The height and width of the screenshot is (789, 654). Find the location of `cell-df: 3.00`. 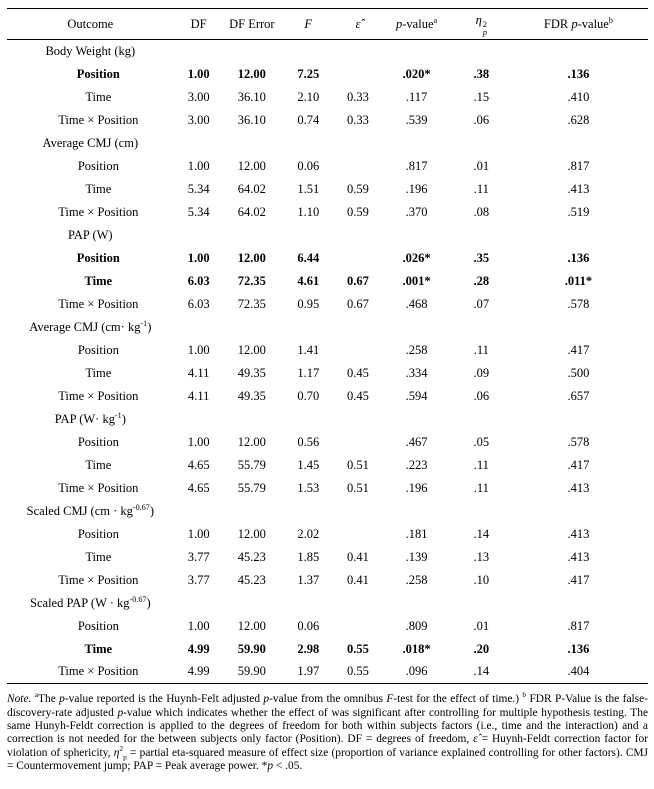

cell-df: 3.00 is located at coordinates (198, 96).